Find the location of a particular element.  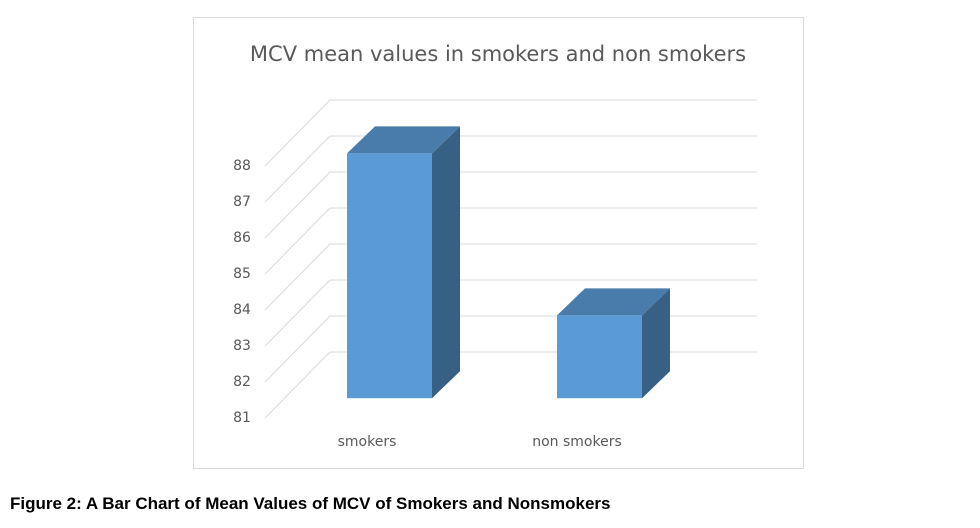

y-tick-label: 88 is located at coordinates (242, 166).